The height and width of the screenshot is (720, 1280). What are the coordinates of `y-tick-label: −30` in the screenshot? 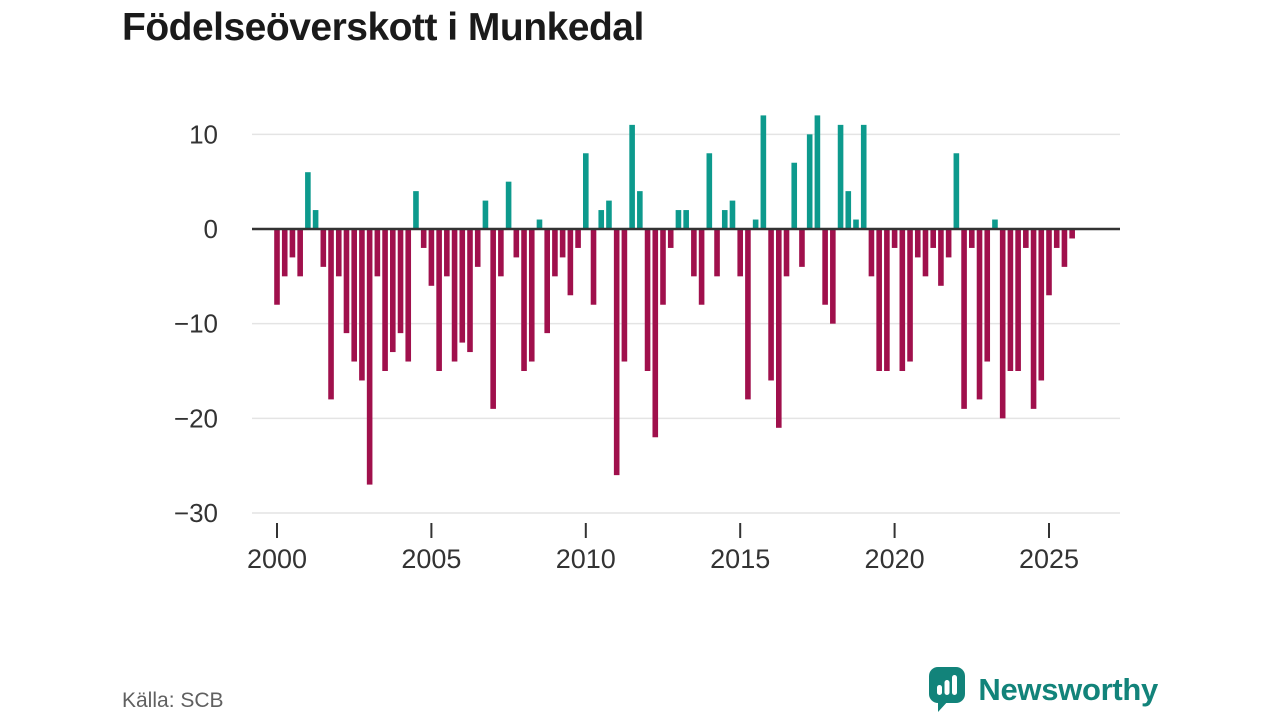 It's located at (196, 513).